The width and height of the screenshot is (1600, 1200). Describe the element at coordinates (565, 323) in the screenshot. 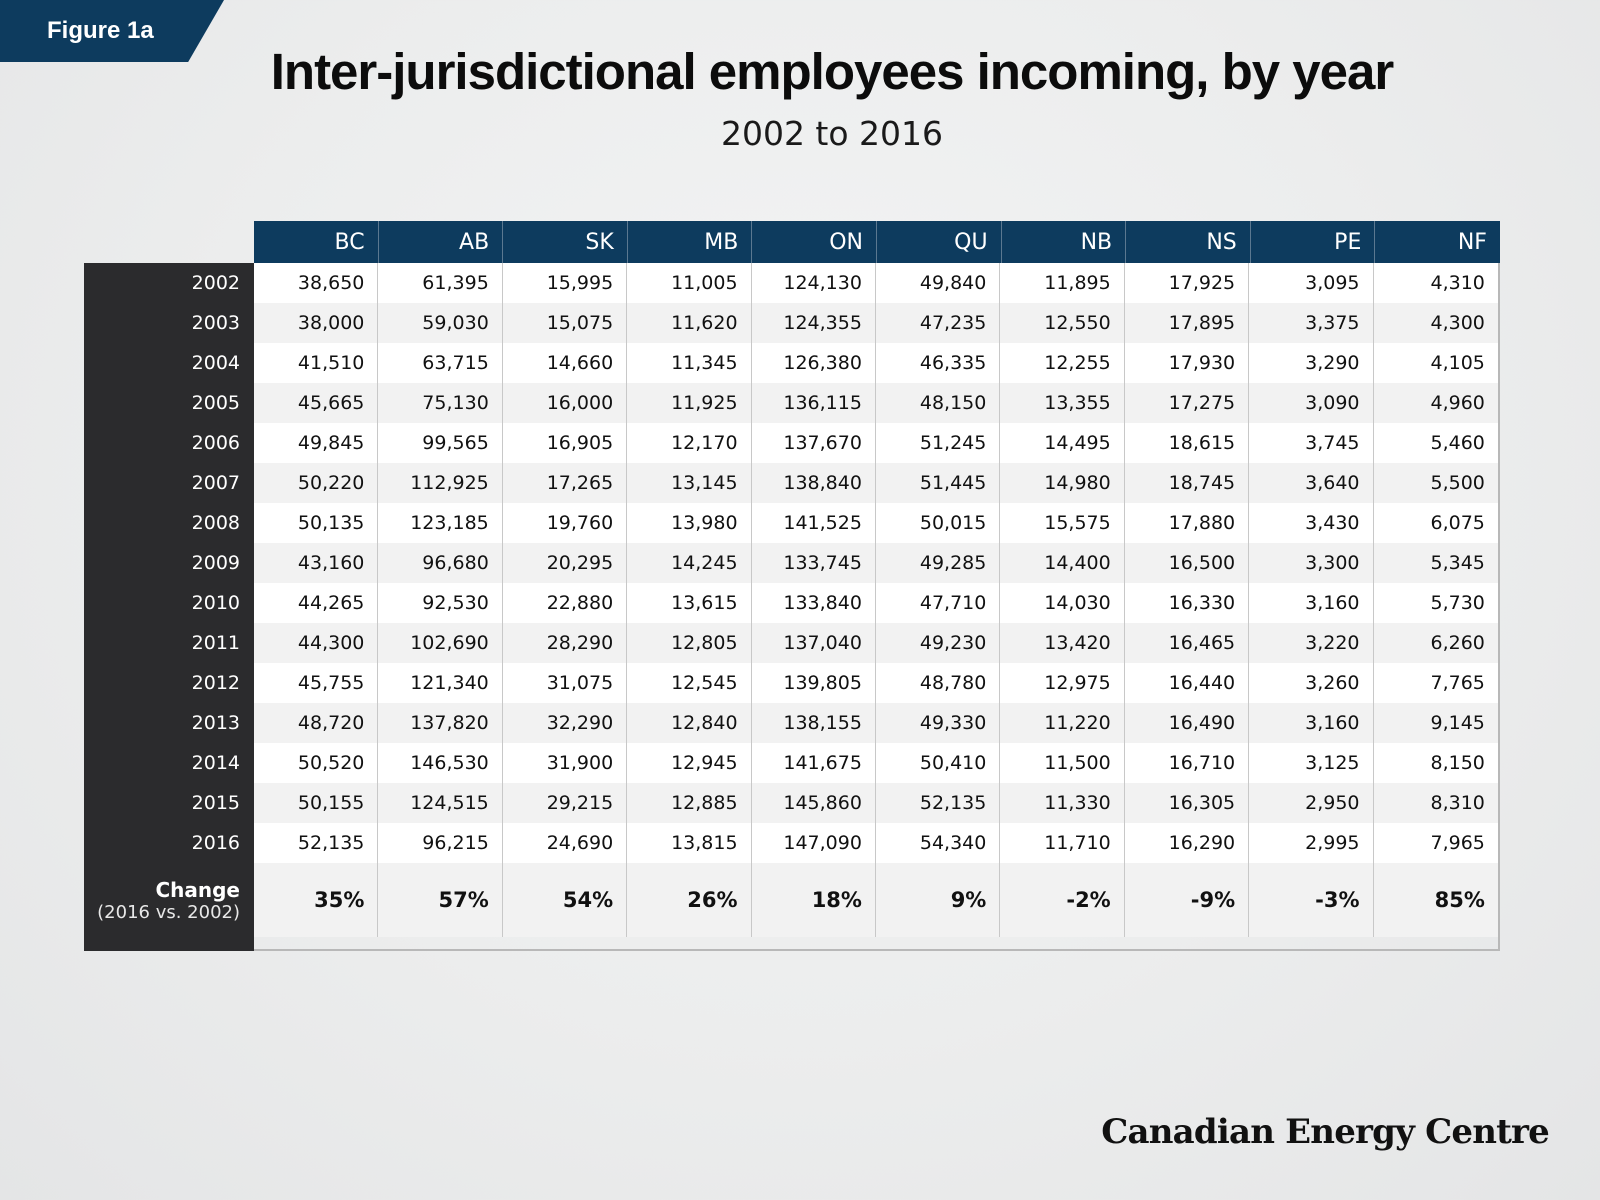

I see `table-cell: 15,075` at that location.